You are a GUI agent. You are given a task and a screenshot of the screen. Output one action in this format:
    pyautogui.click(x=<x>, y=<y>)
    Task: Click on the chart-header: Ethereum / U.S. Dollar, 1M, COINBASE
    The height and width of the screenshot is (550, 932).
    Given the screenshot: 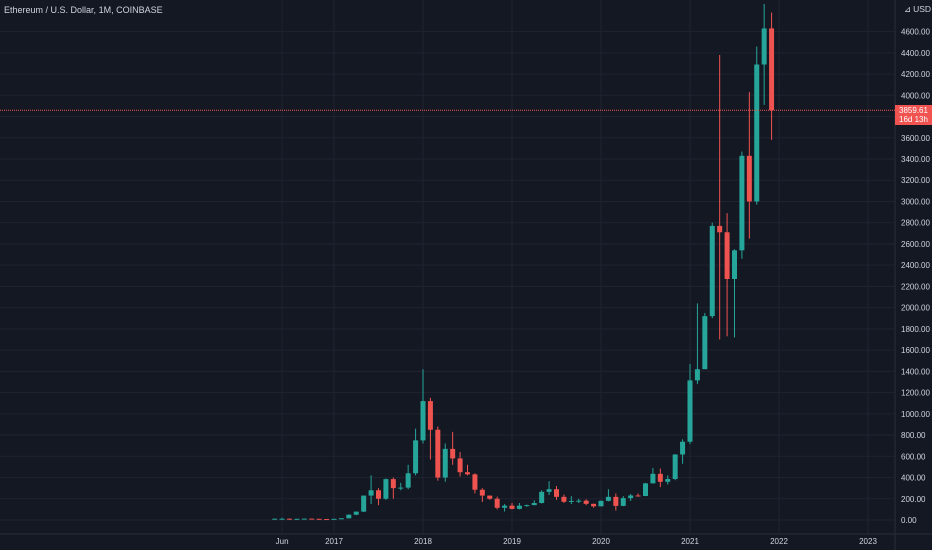 What is the action you would take?
    pyautogui.click(x=83, y=10)
    